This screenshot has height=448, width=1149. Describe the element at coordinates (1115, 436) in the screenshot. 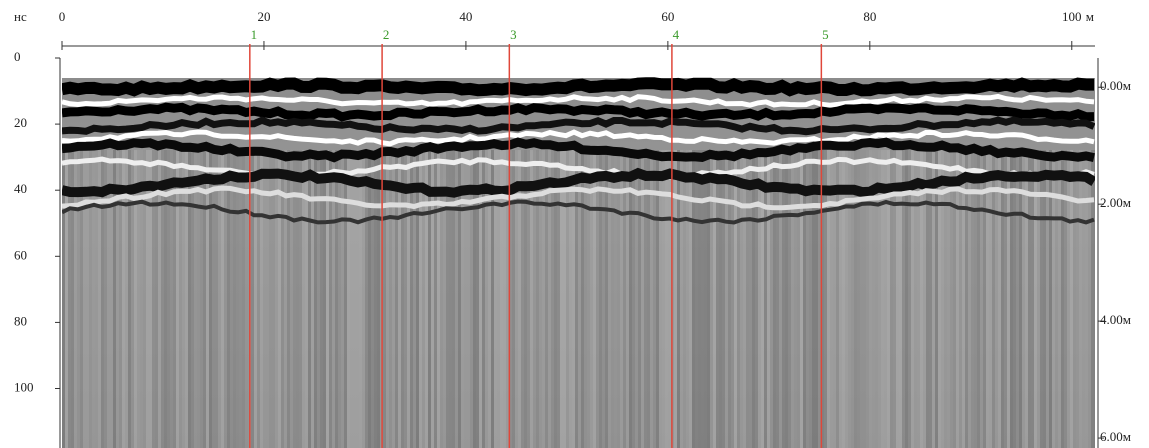

I see `y2-tick-label: 6.00м` at that location.